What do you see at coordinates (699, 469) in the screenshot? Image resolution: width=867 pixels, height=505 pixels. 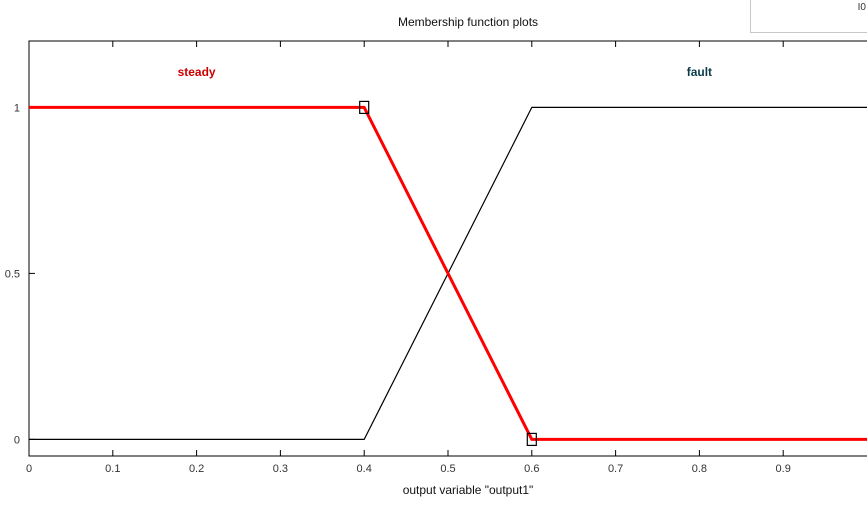 I see `x-tick-label: 0.8` at bounding box center [699, 469].